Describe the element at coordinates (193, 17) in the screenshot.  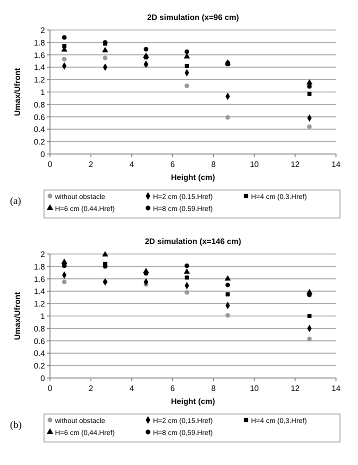
I see `chart-title: 2D simulation (x=96 cm)` at that location.